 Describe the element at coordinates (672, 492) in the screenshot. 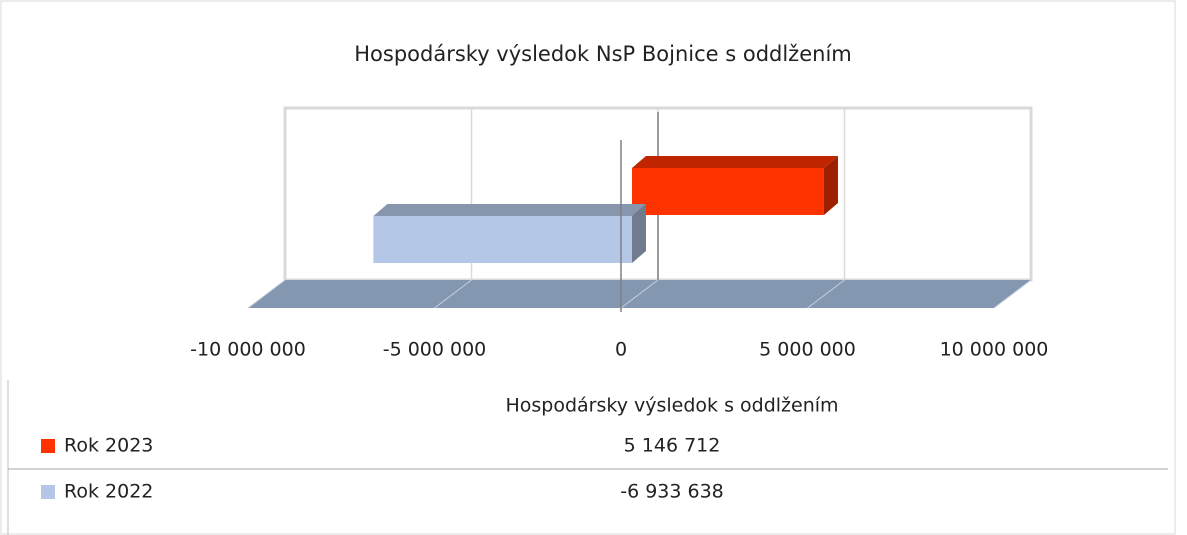

I see `table-value: -6 933 638` at that location.